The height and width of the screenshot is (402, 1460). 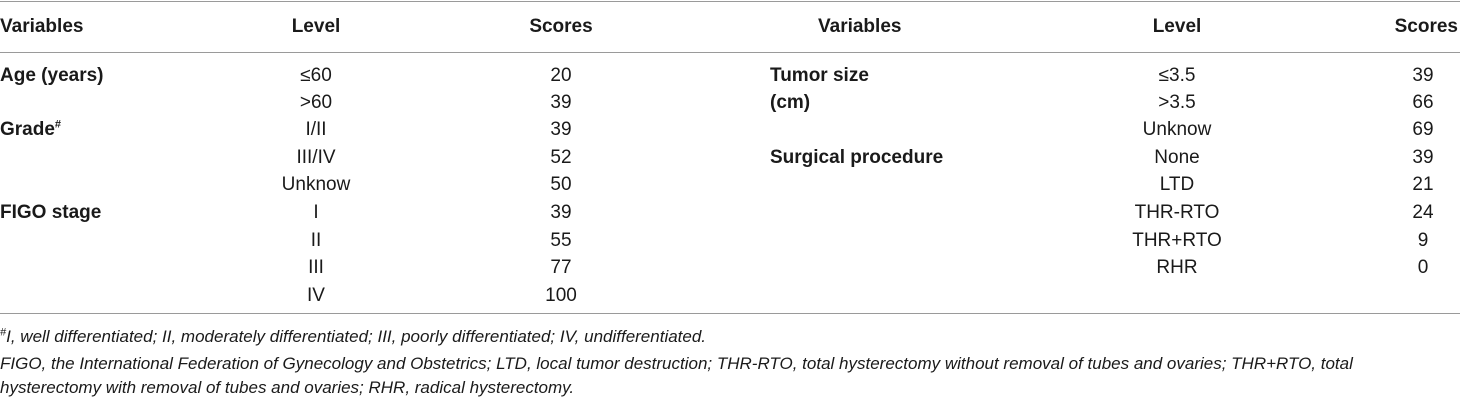 I want to click on score-cell: 21, so click(x=1423, y=184).